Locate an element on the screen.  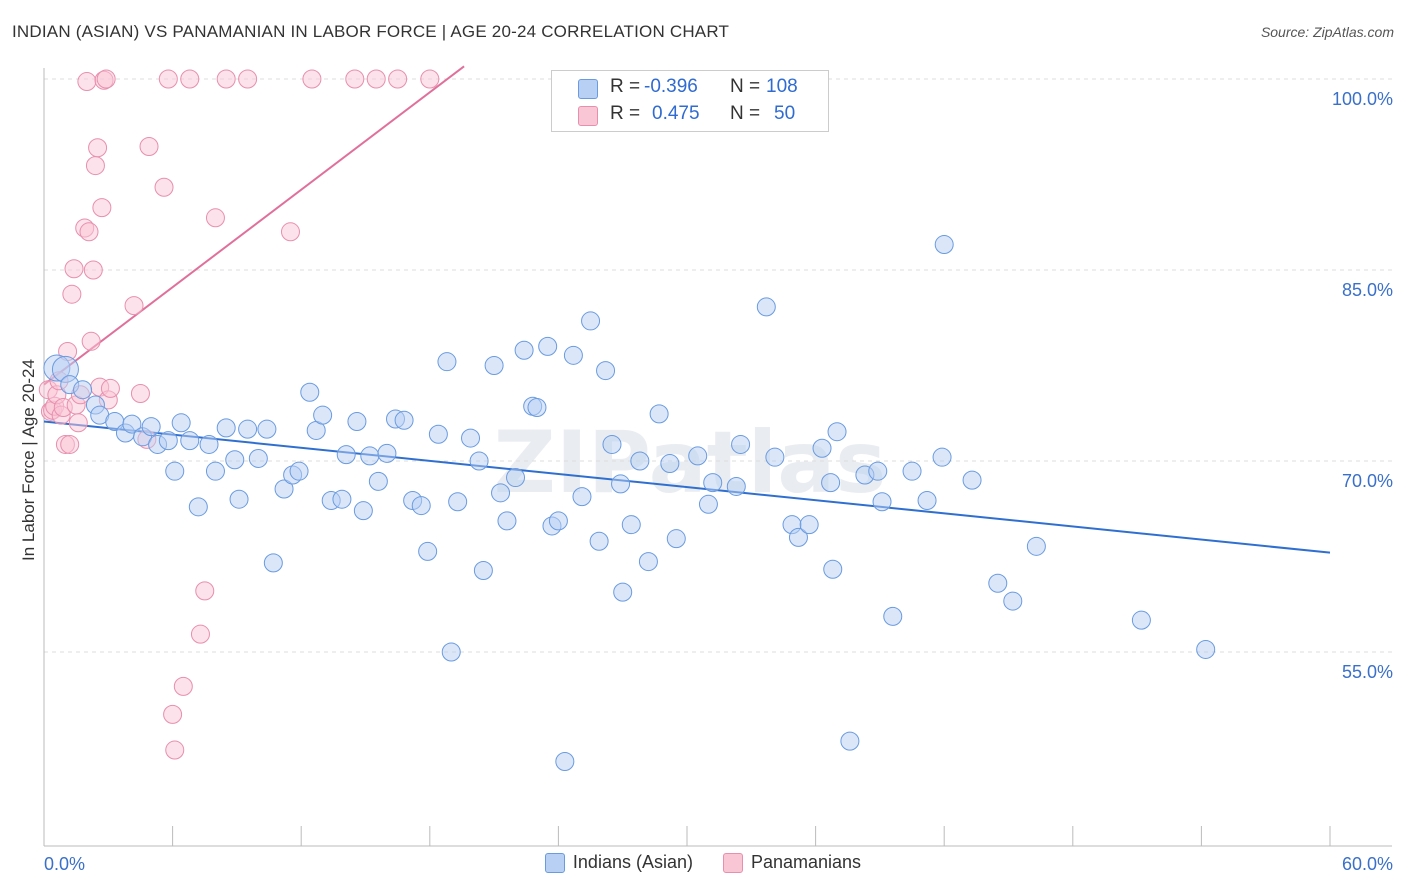
stats-row-blue: R = -0.396 N = 108 is located at coordinates (690, 88).